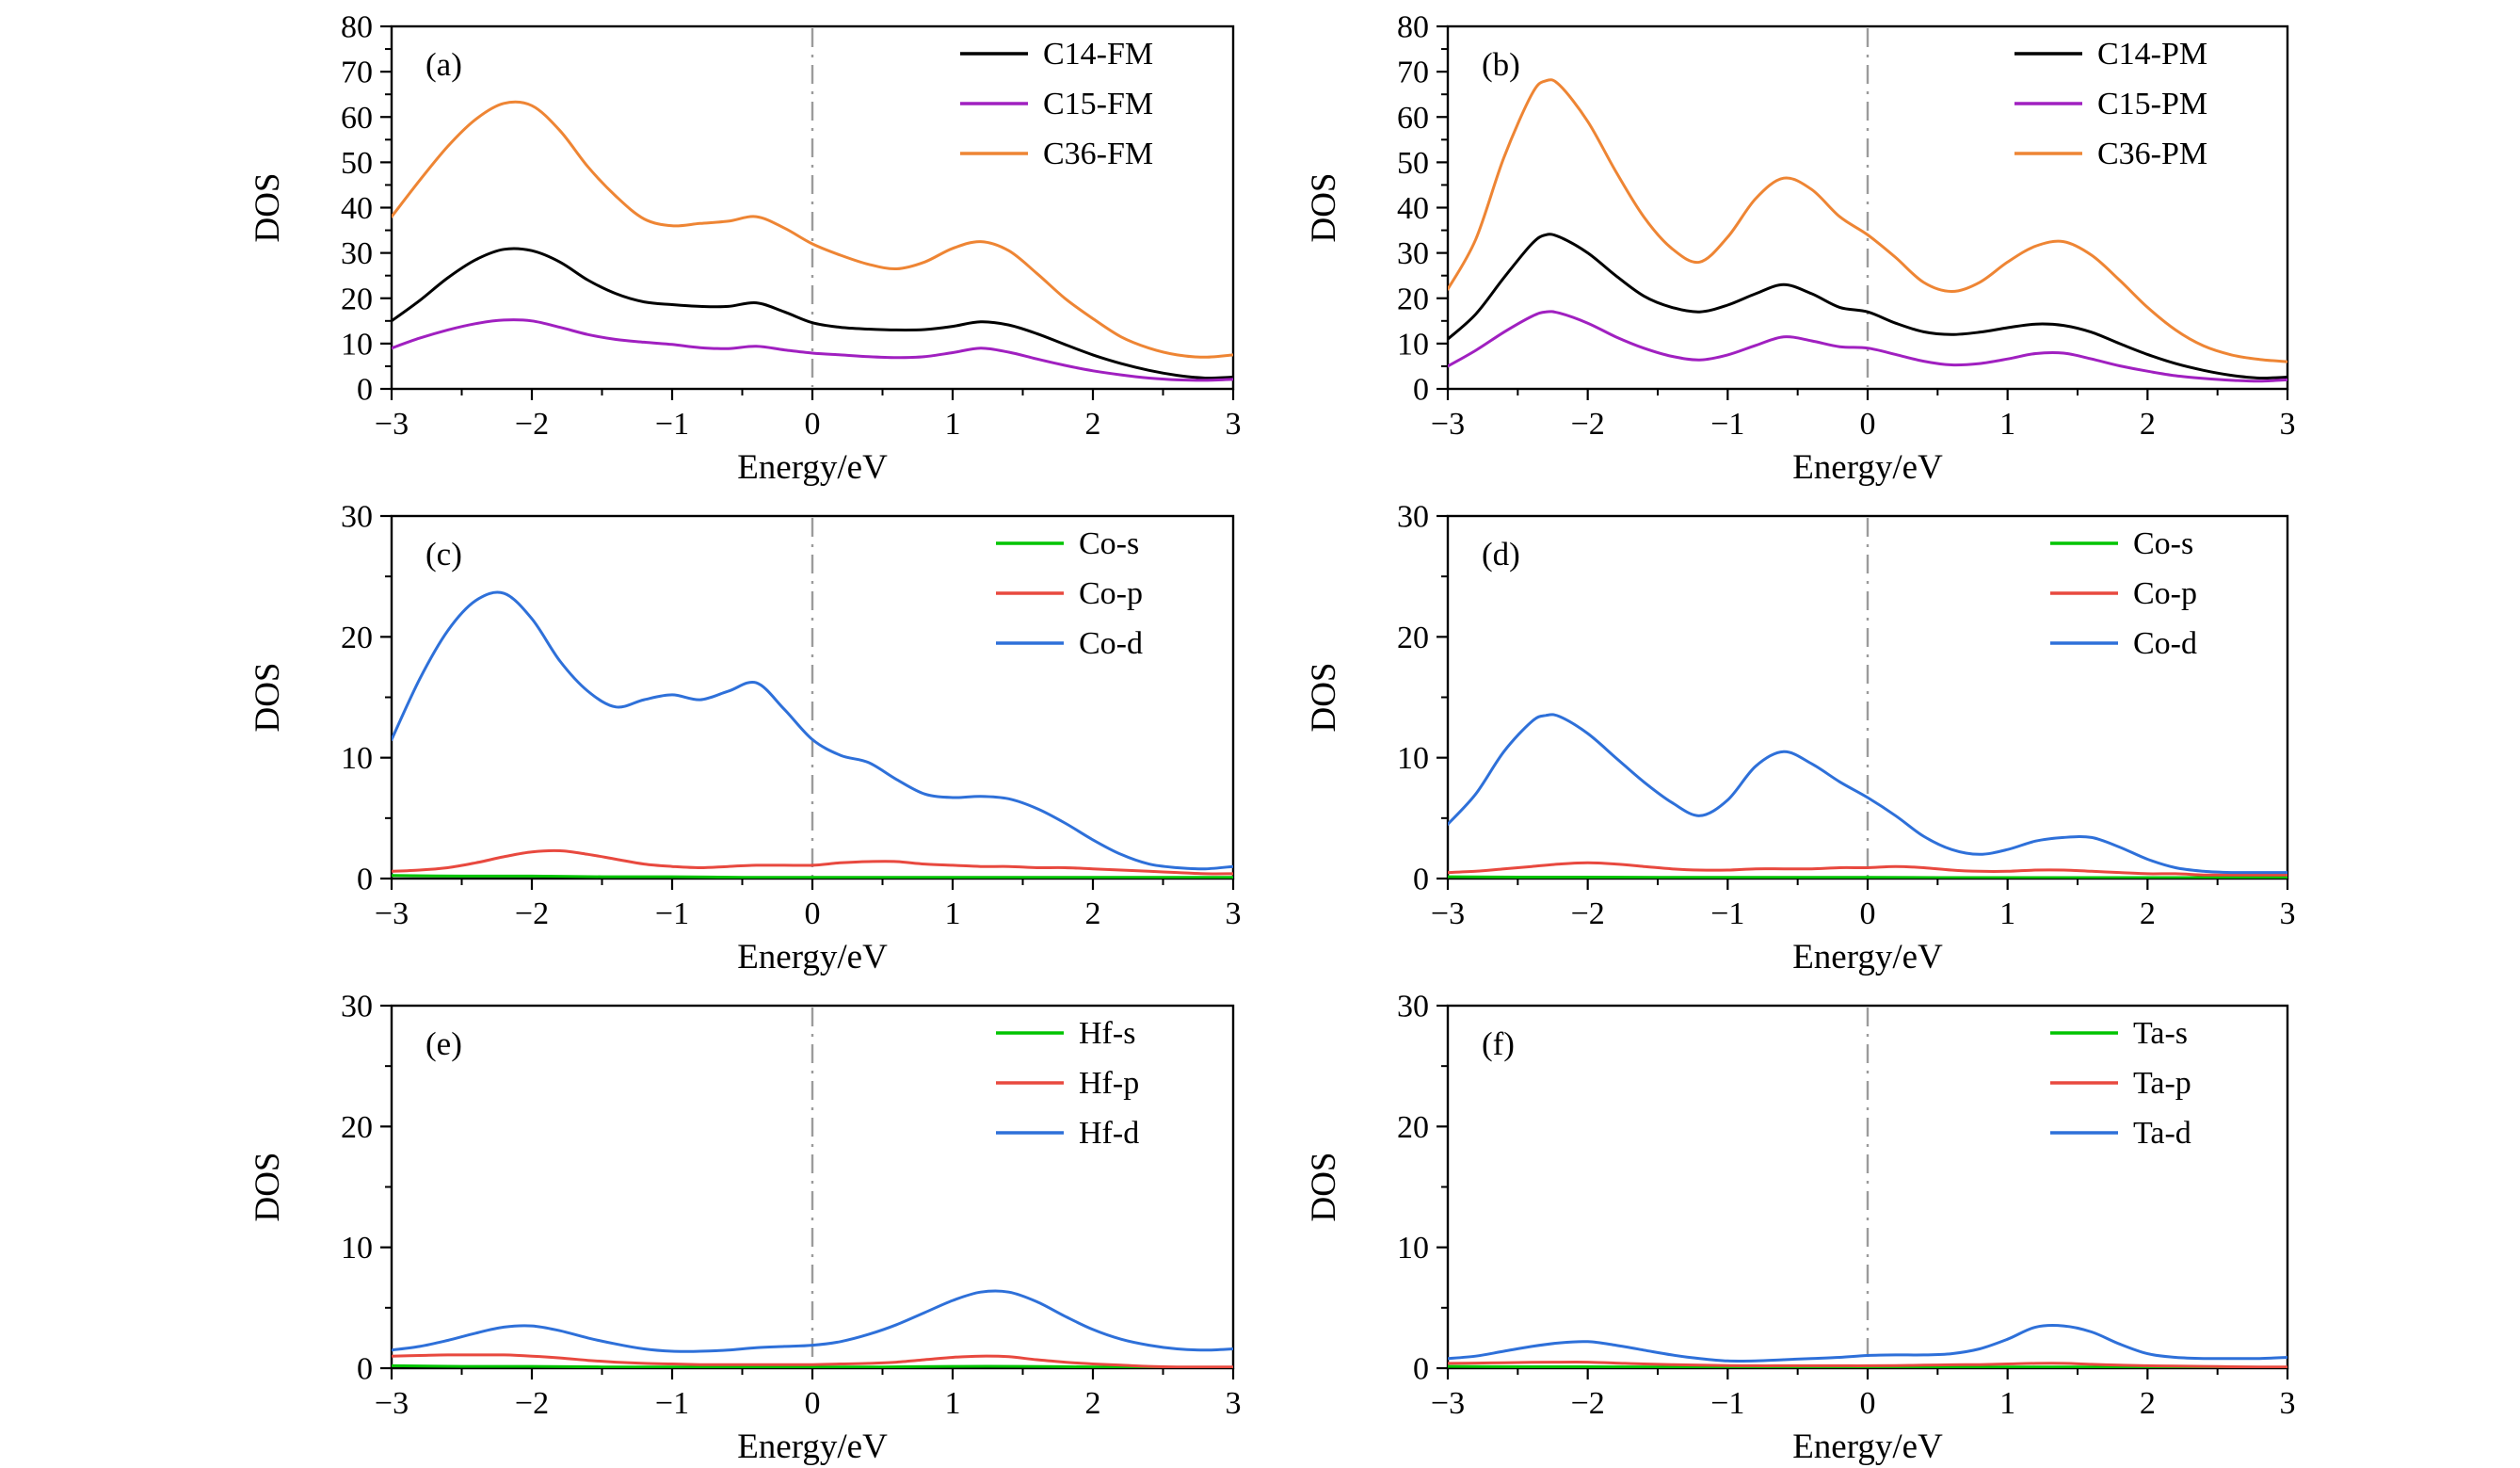 The height and width of the screenshot is (1468, 2520). Describe the element at coordinates (443, 1043) in the screenshot. I see `panel-tag: (e)` at that location.